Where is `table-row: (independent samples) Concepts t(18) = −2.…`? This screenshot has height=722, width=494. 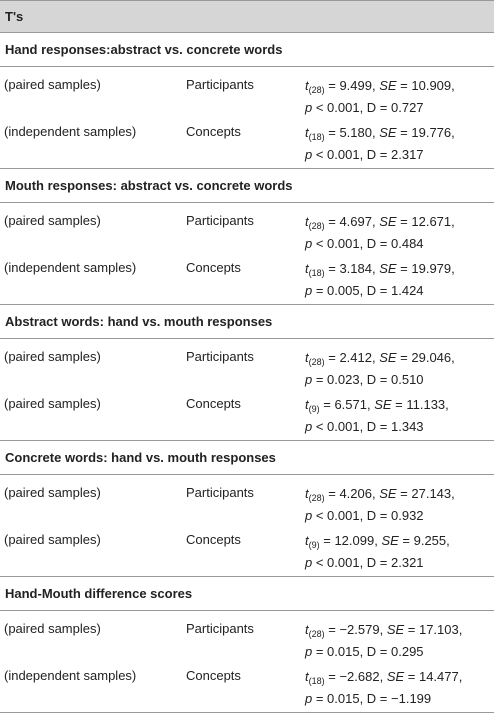 table-row: (independent samples) Concepts t(18) = −2.… is located at coordinates (247, 685).